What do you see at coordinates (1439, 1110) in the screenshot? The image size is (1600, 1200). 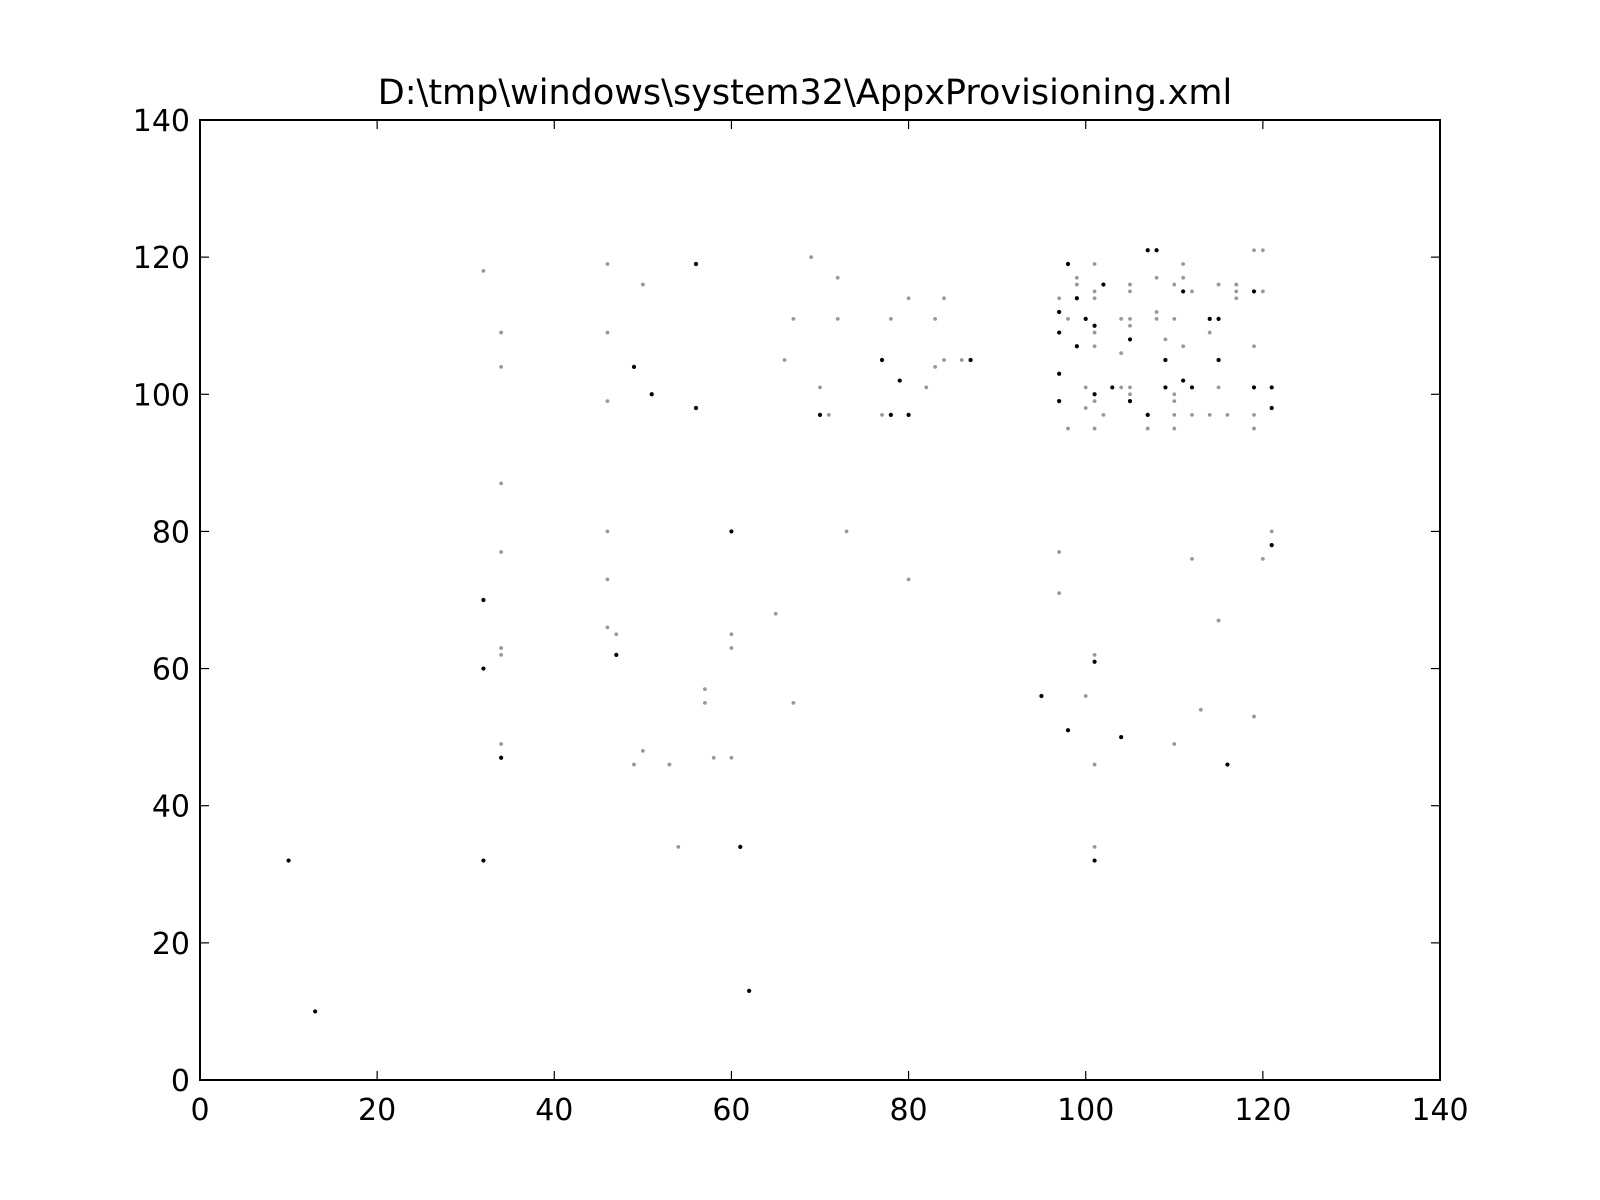 I see `x-tick-label: 140` at bounding box center [1439, 1110].